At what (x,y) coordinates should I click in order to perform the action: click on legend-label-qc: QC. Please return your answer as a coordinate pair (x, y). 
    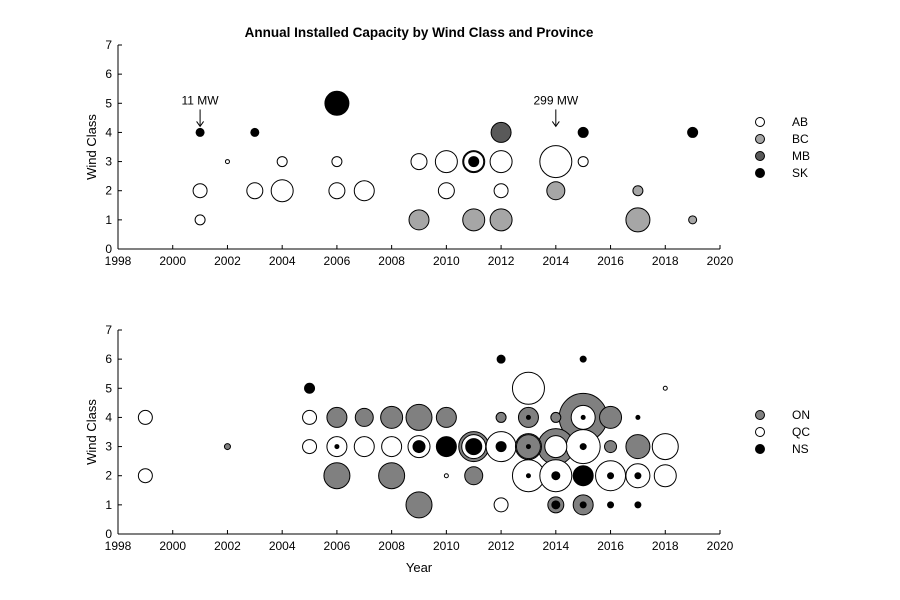
    Looking at the image, I should click on (801, 432).